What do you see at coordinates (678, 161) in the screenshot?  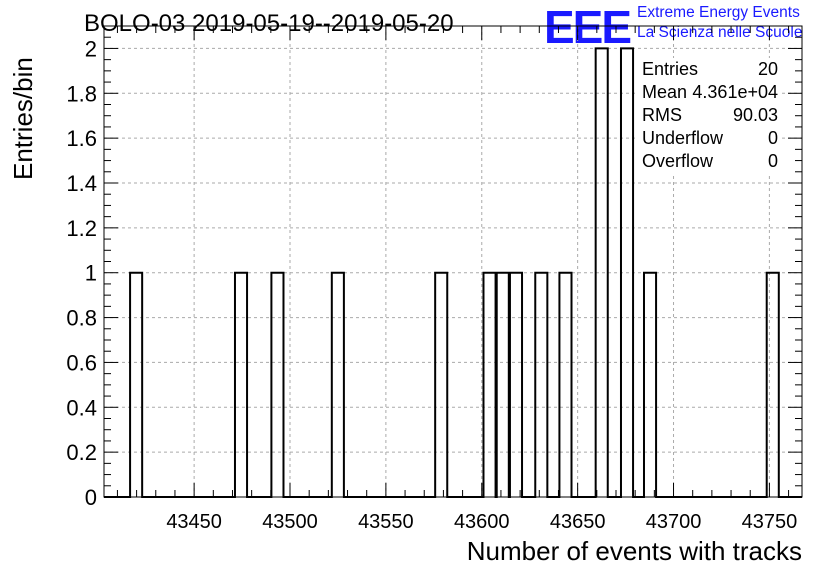 I see `stats-key: Overflow` at bounding box center [678, 161].